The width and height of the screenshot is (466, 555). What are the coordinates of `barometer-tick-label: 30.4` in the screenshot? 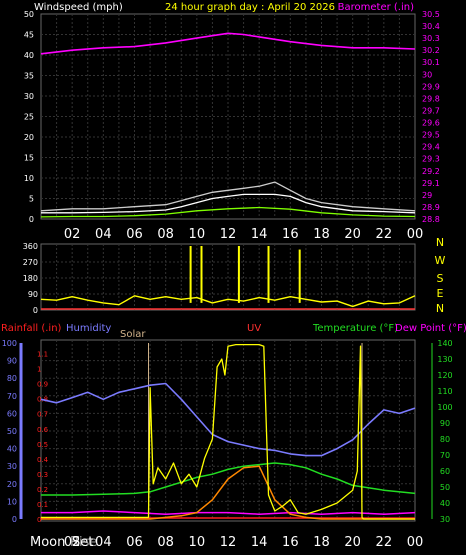 It's located at (431, 26).